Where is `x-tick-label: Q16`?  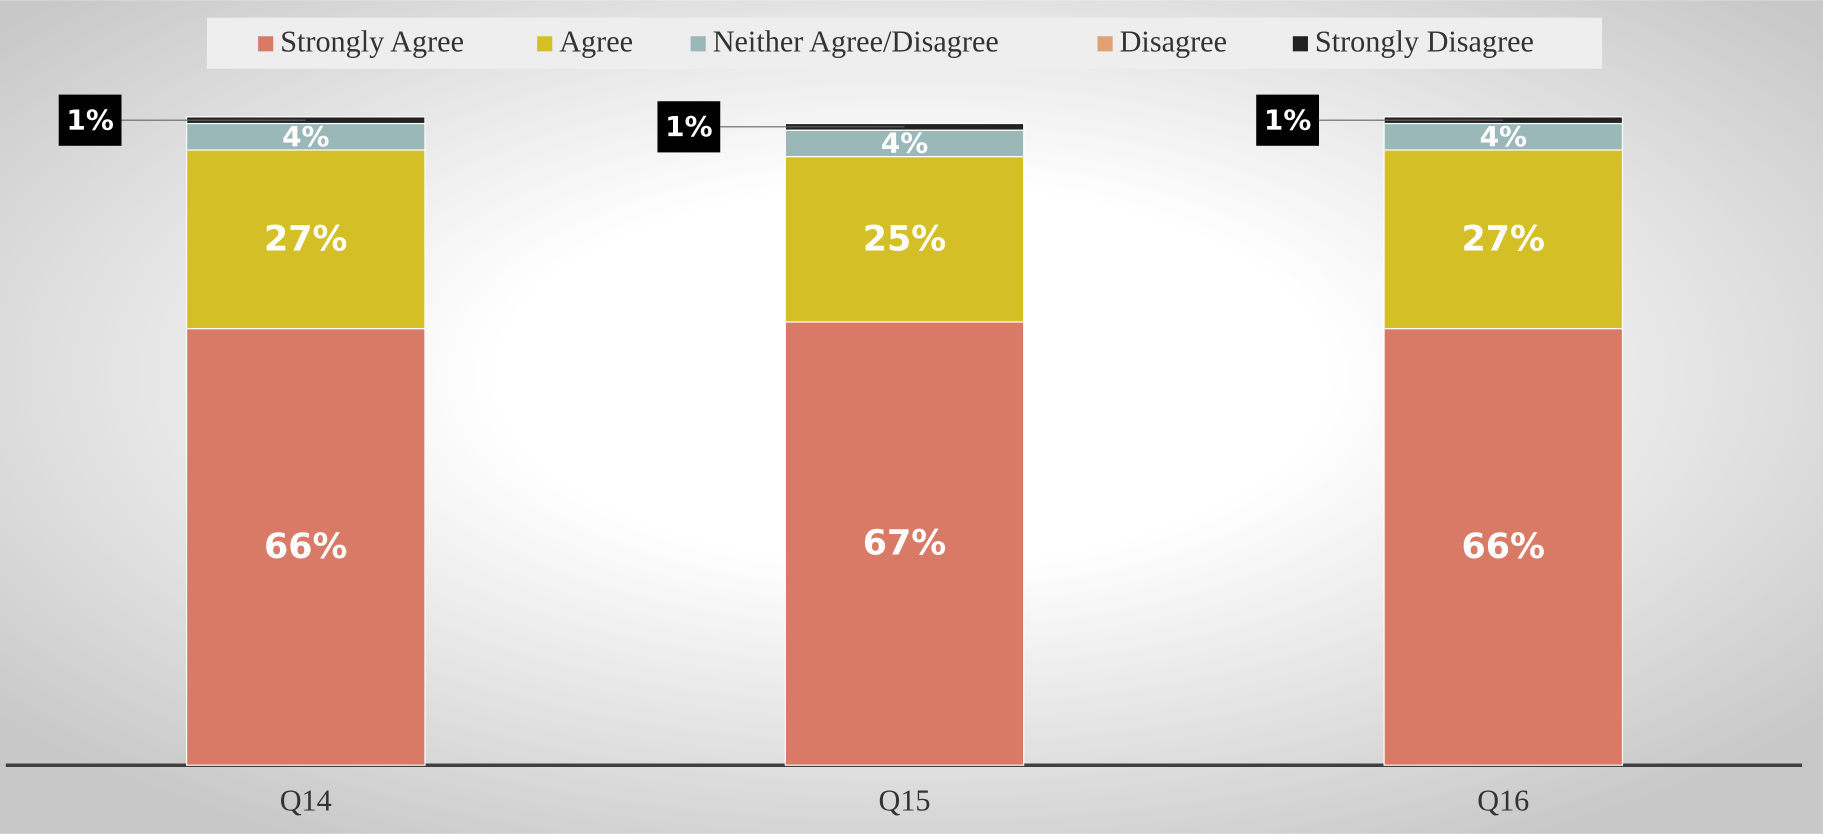 x-tick-label: Q16 is located at coordinates (1503, 801).